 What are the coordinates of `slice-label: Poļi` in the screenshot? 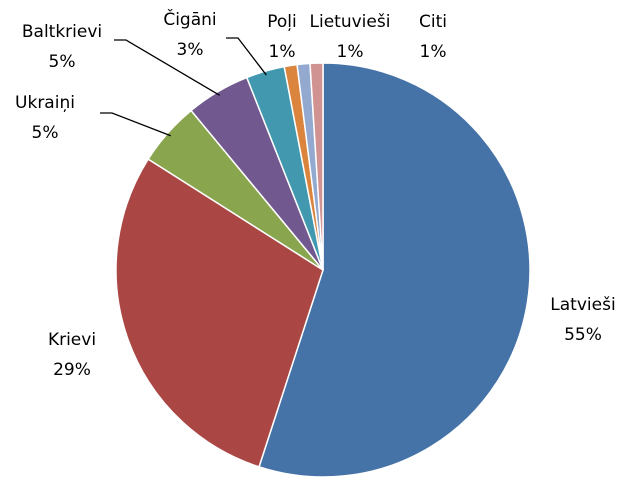 It's located at (282, 22).